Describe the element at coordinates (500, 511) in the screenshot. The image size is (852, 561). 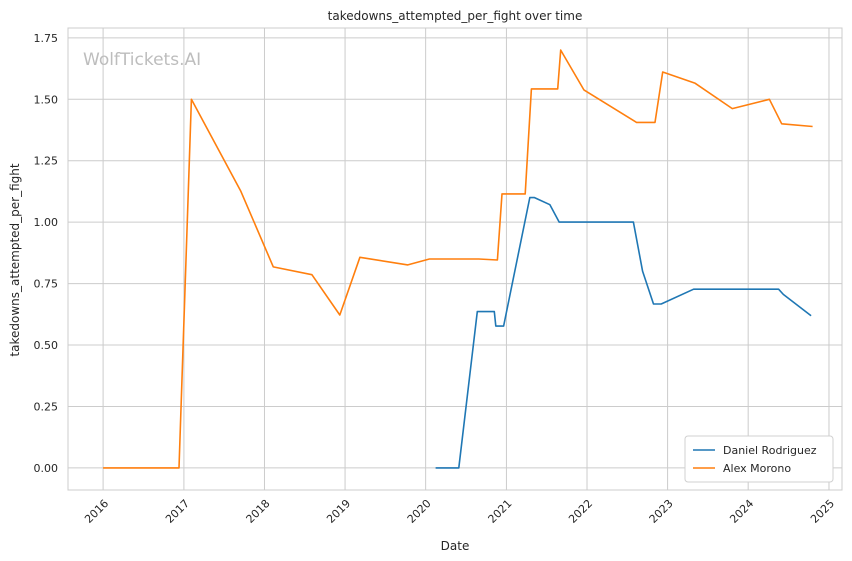
I see `x-tick-label: 2021` at that location.